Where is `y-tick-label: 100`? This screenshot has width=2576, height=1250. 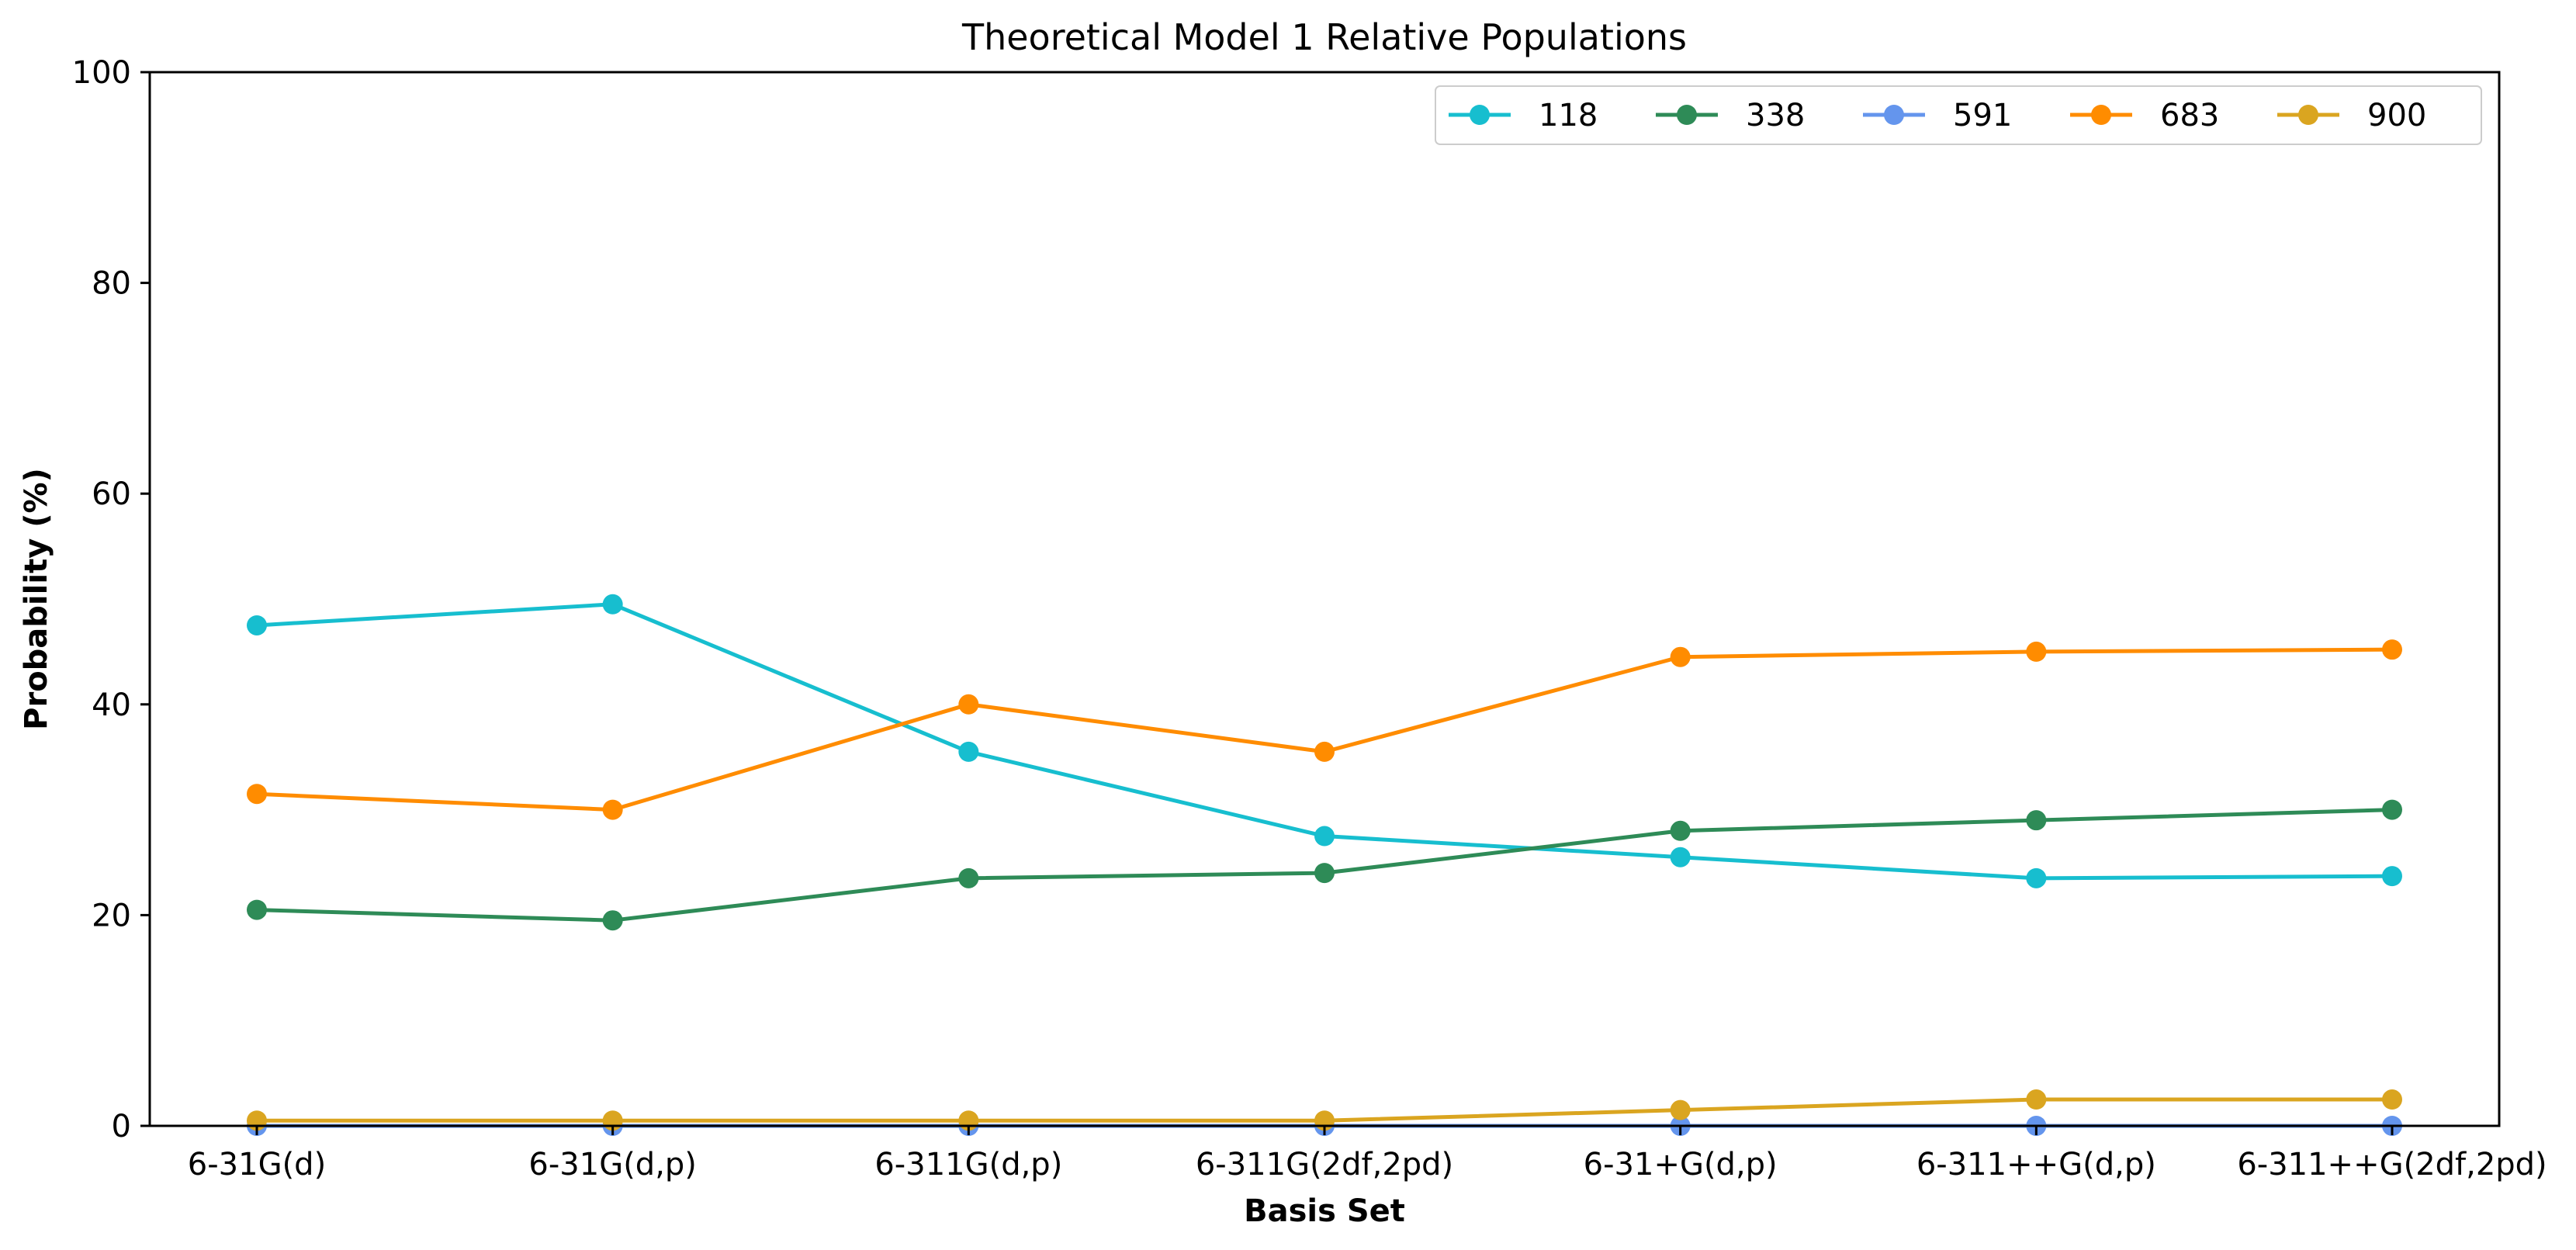
y-tick-label: 100 is located at coordinates (101, 73).